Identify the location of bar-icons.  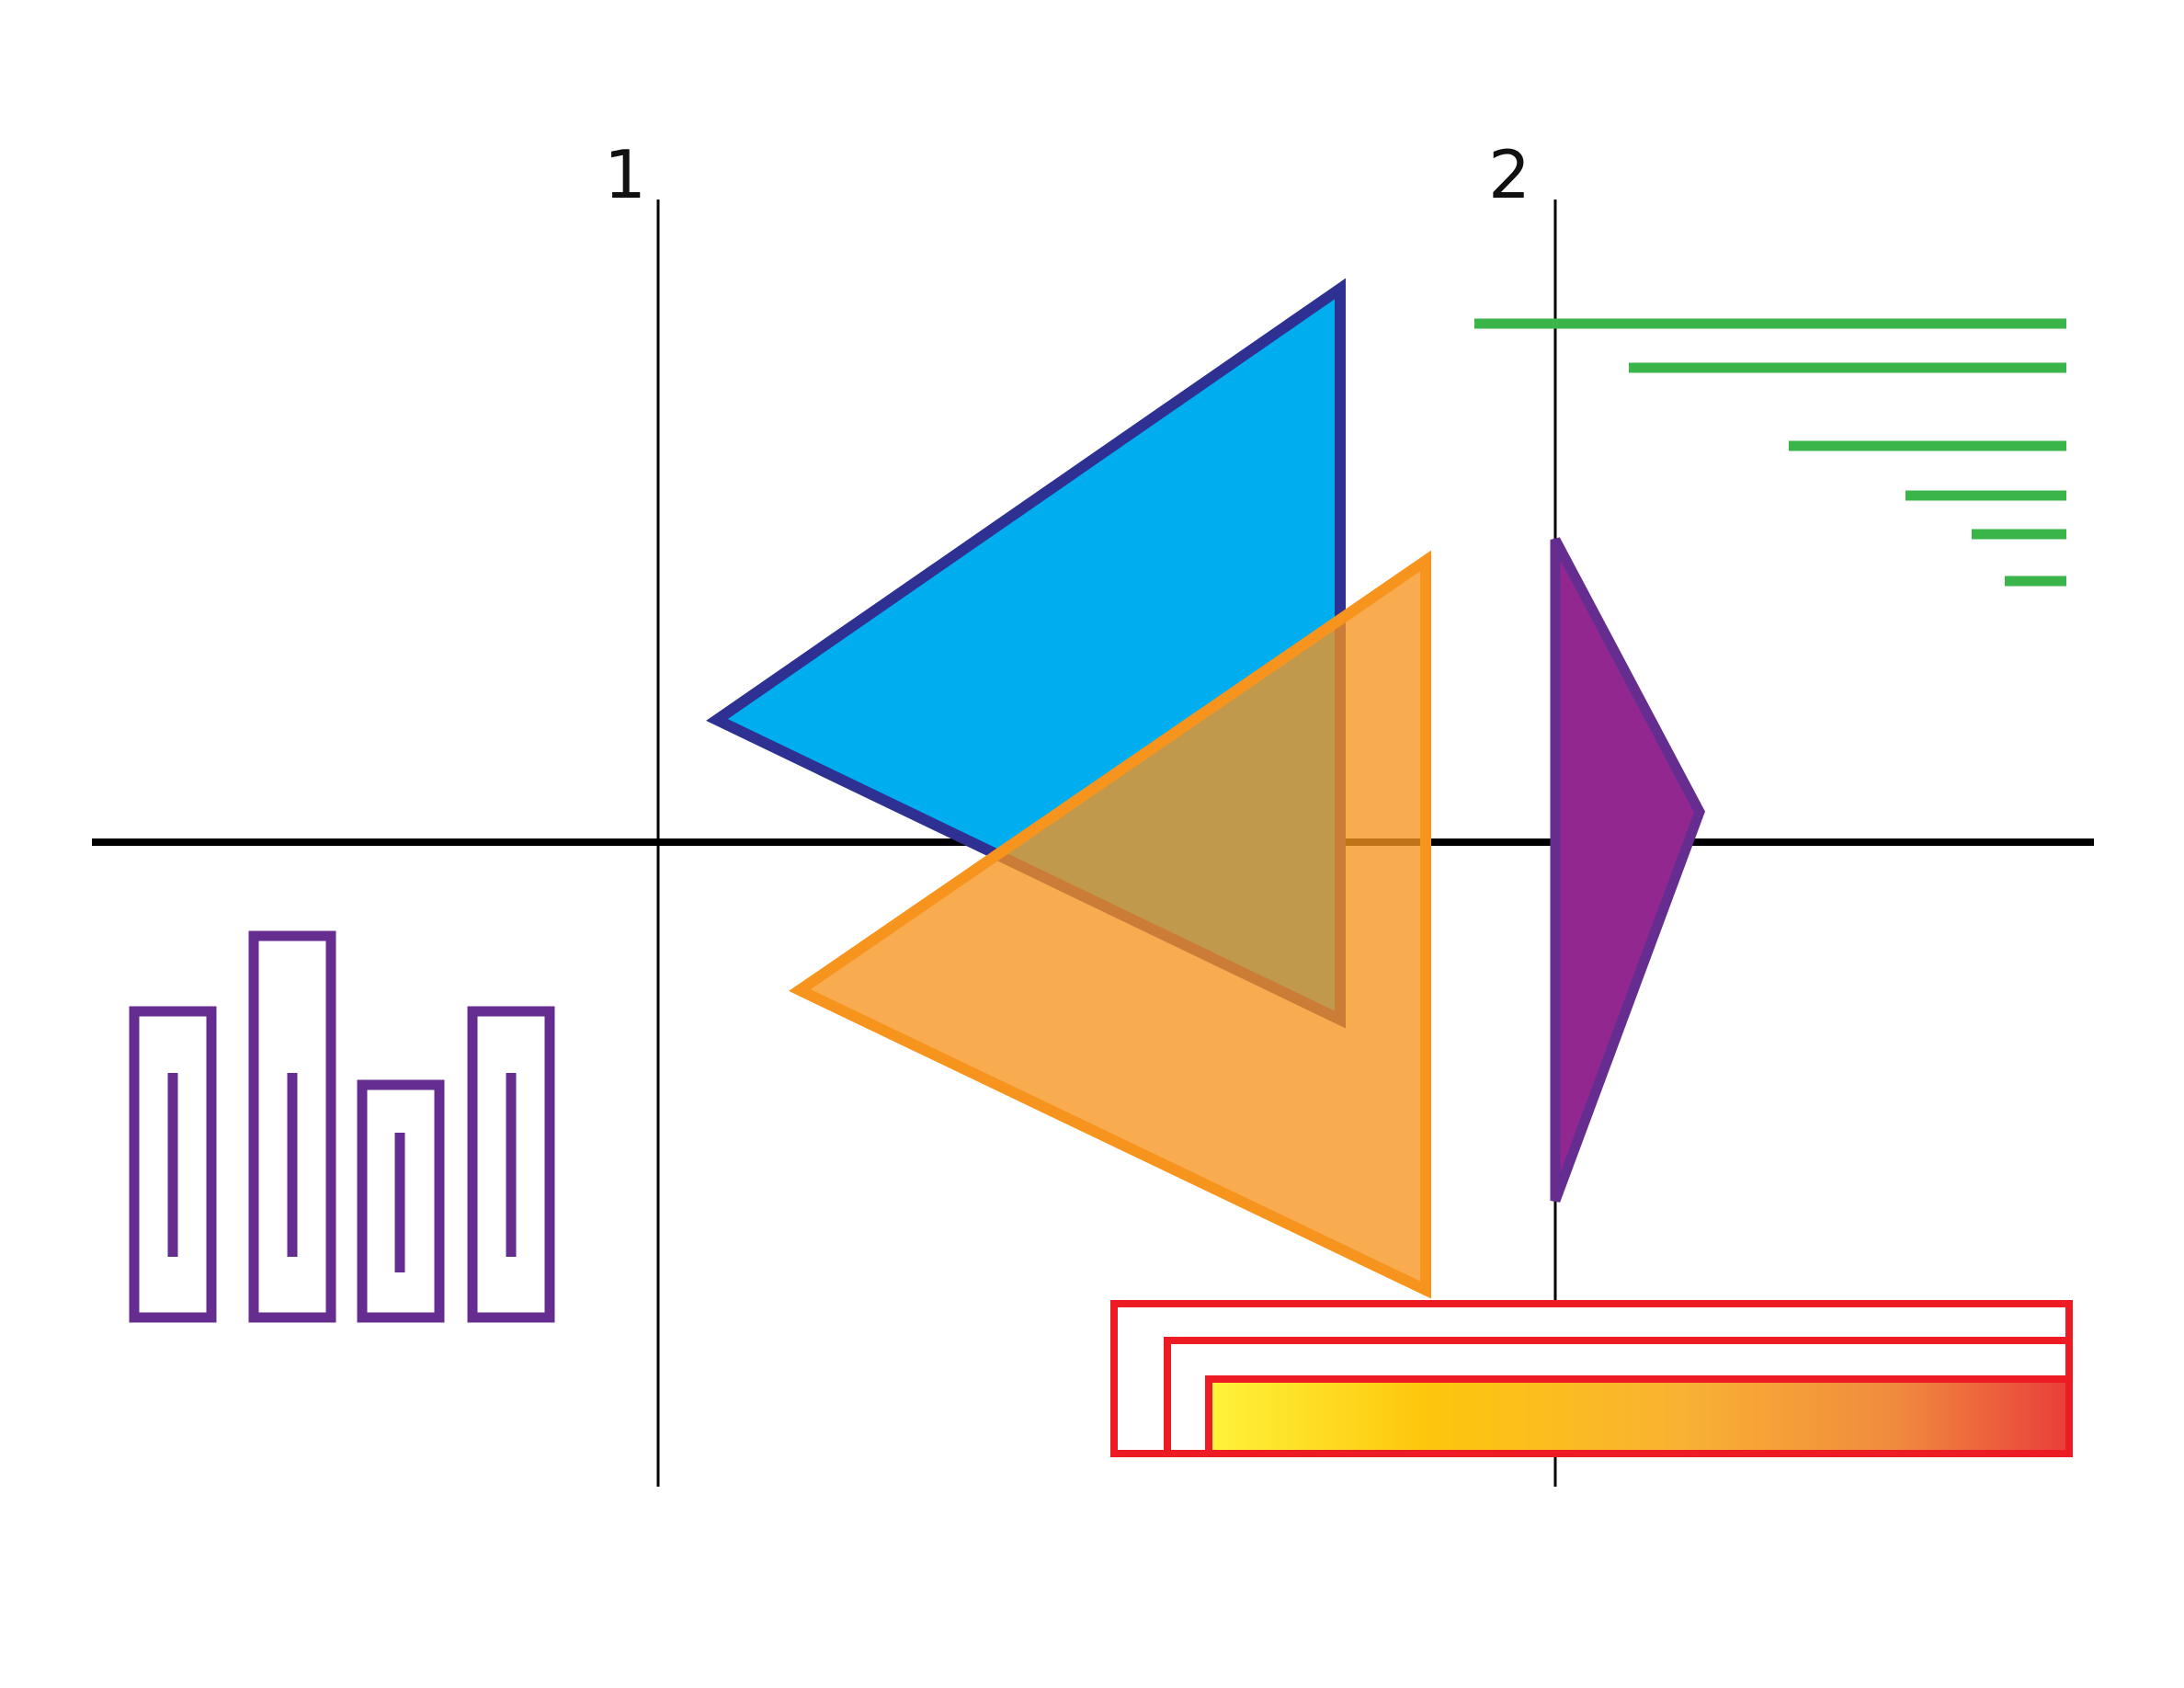
(342, 1126).